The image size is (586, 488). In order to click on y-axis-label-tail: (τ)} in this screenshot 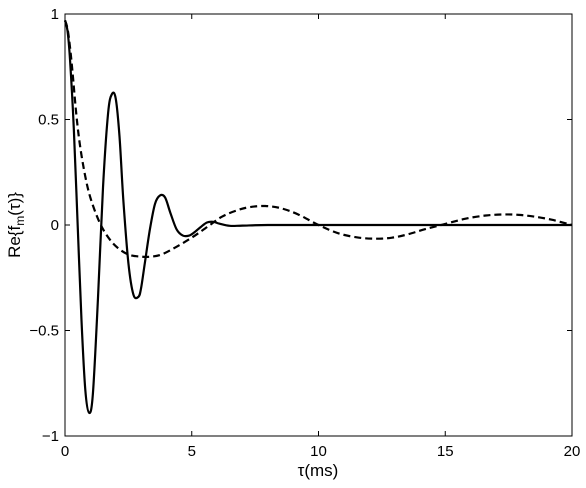, I will do `click(14, 204)`.